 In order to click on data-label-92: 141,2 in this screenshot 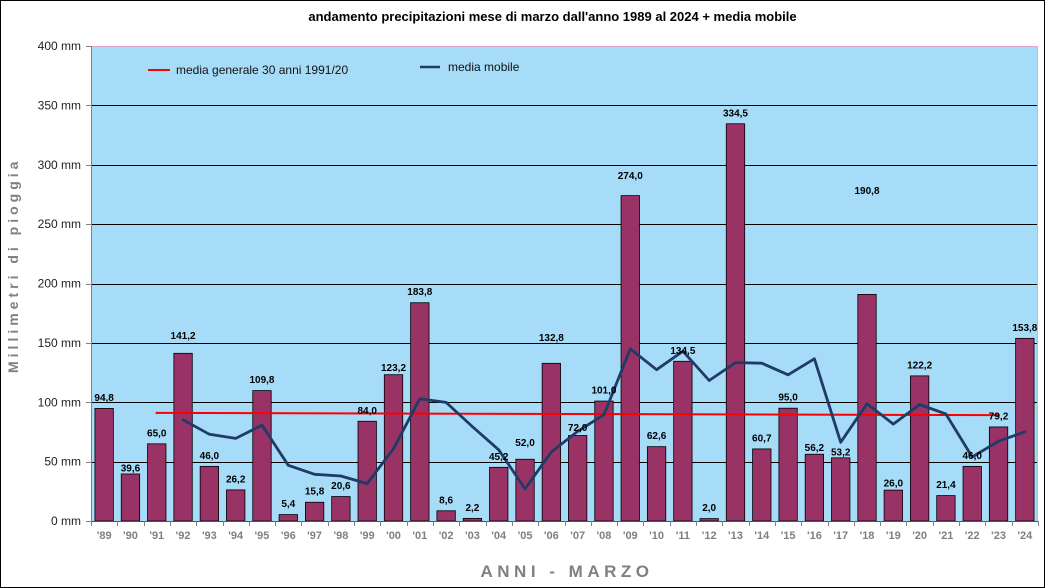, I will do `click(183, 336)`.